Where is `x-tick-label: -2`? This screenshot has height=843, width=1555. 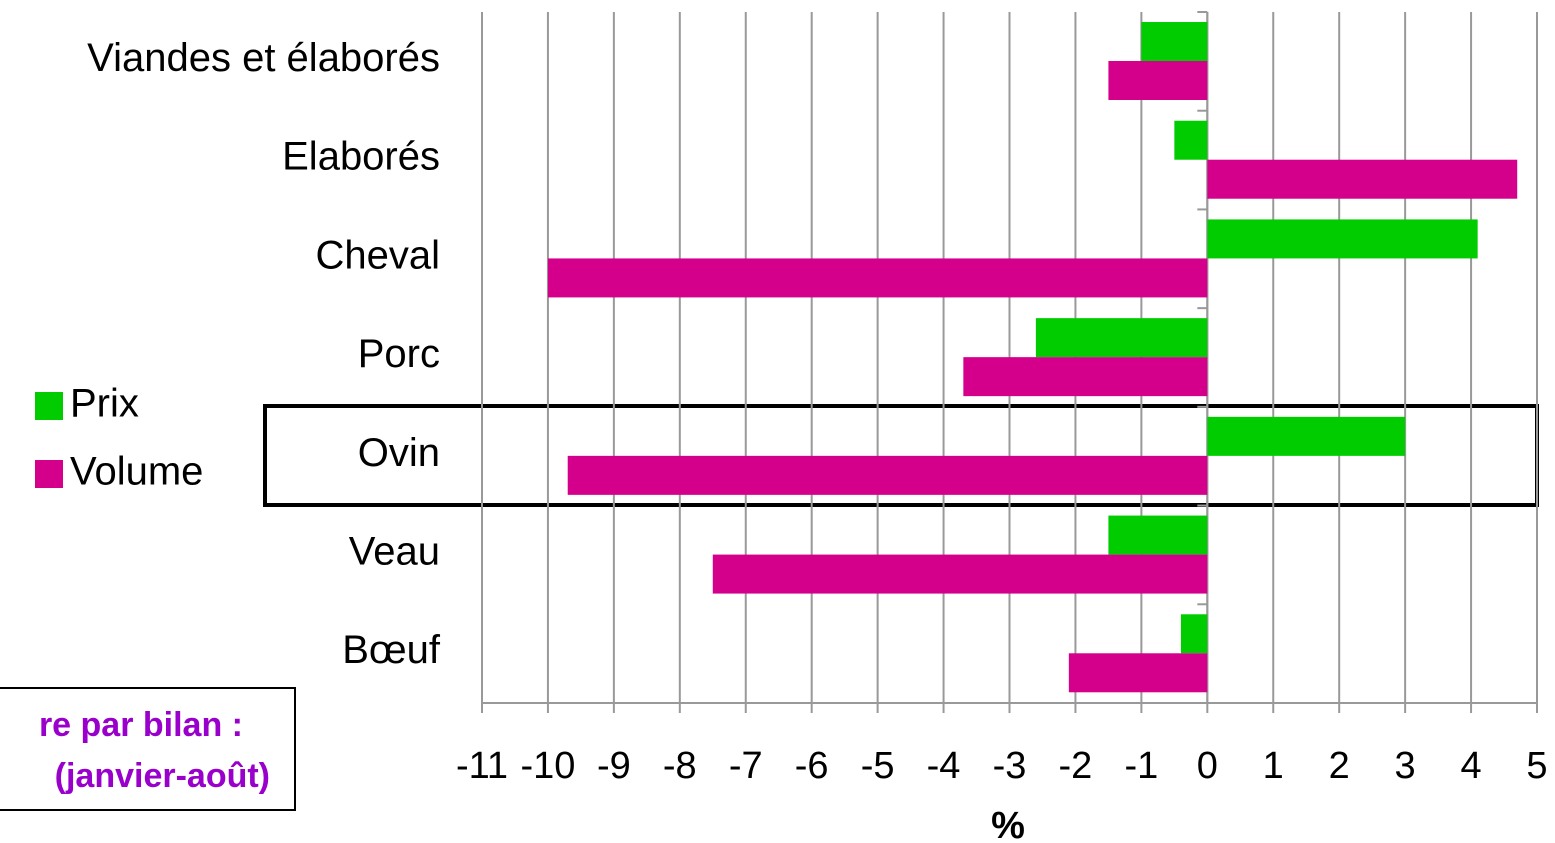 x-tick-label: -2 is located at coordinates (1076, 766).